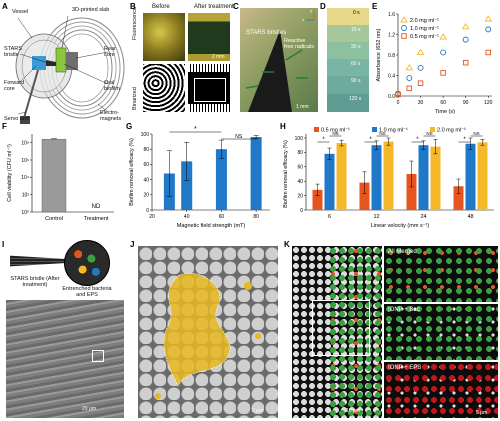  What do you see at coordinates (379, 54) in the screenshot?
I see `e-ylabel: Absorbance (652 nm)` at bounding box center [379, 54].